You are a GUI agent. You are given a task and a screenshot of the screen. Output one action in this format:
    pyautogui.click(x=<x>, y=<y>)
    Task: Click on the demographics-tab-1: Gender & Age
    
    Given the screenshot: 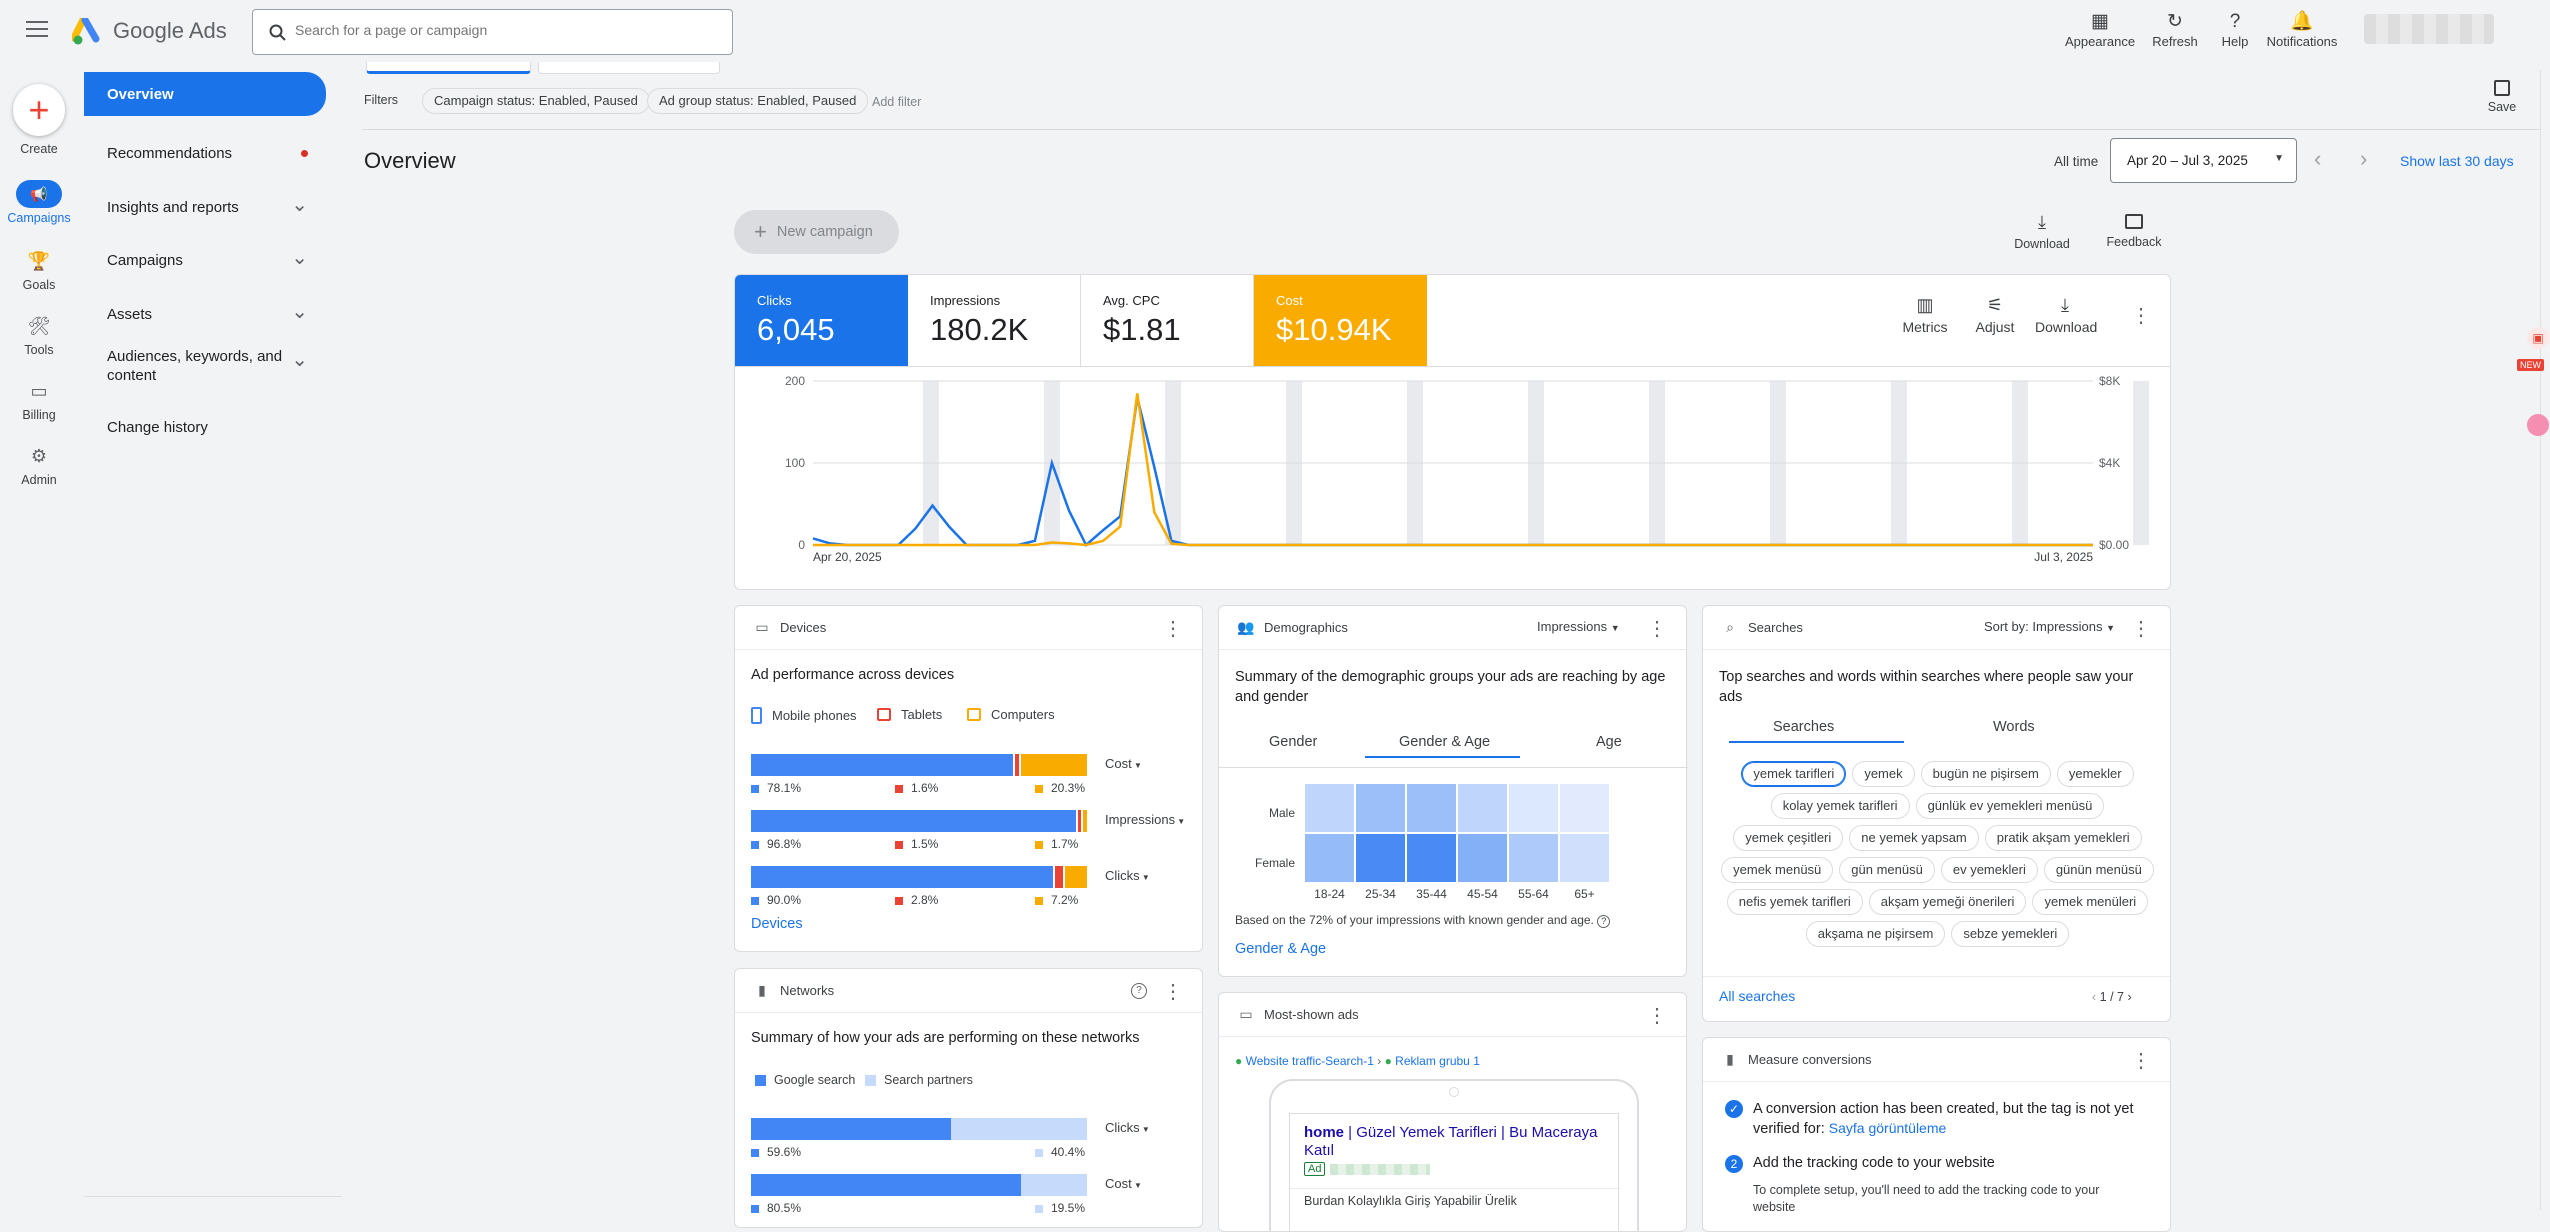 What is the action you would take?
    pyautogui.click(x=1442, y=746)
    